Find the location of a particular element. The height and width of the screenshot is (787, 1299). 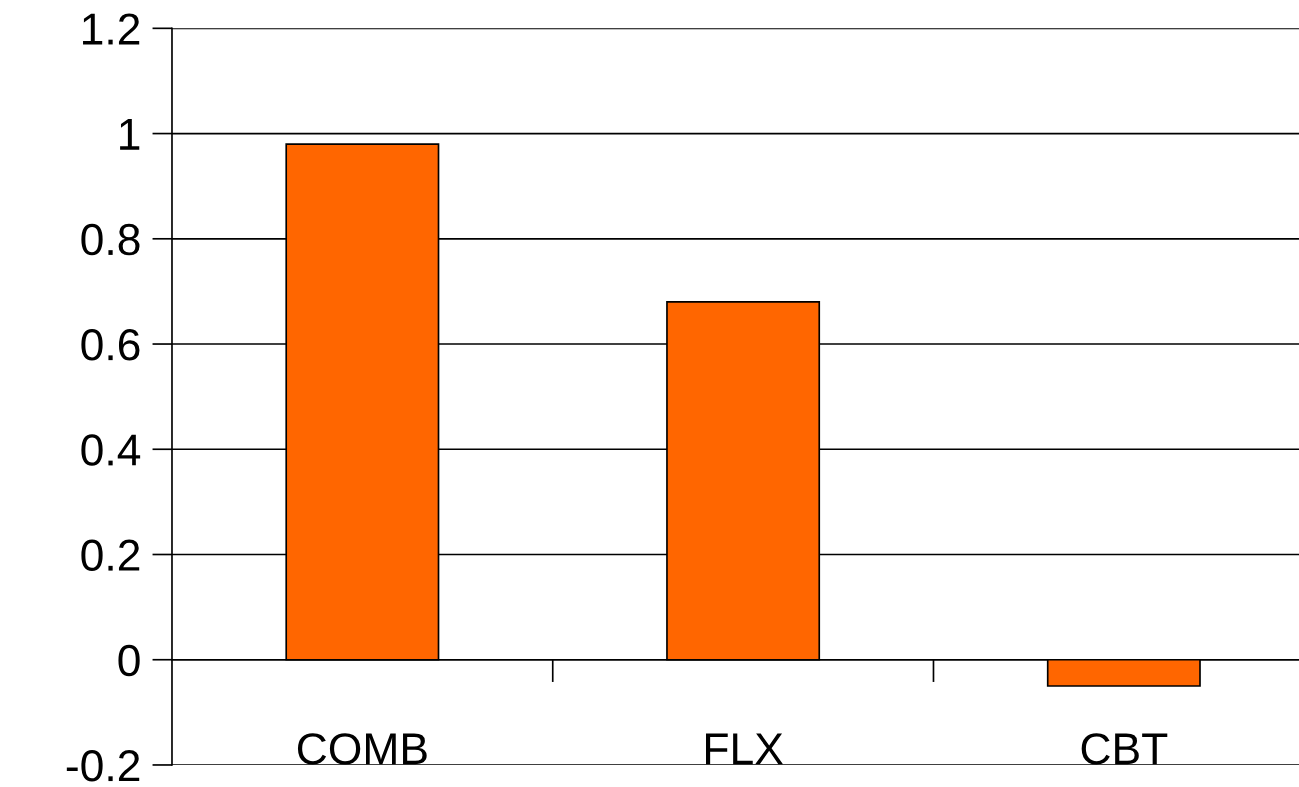

y-tick-label: 0 is located at coordinates (129, 660).